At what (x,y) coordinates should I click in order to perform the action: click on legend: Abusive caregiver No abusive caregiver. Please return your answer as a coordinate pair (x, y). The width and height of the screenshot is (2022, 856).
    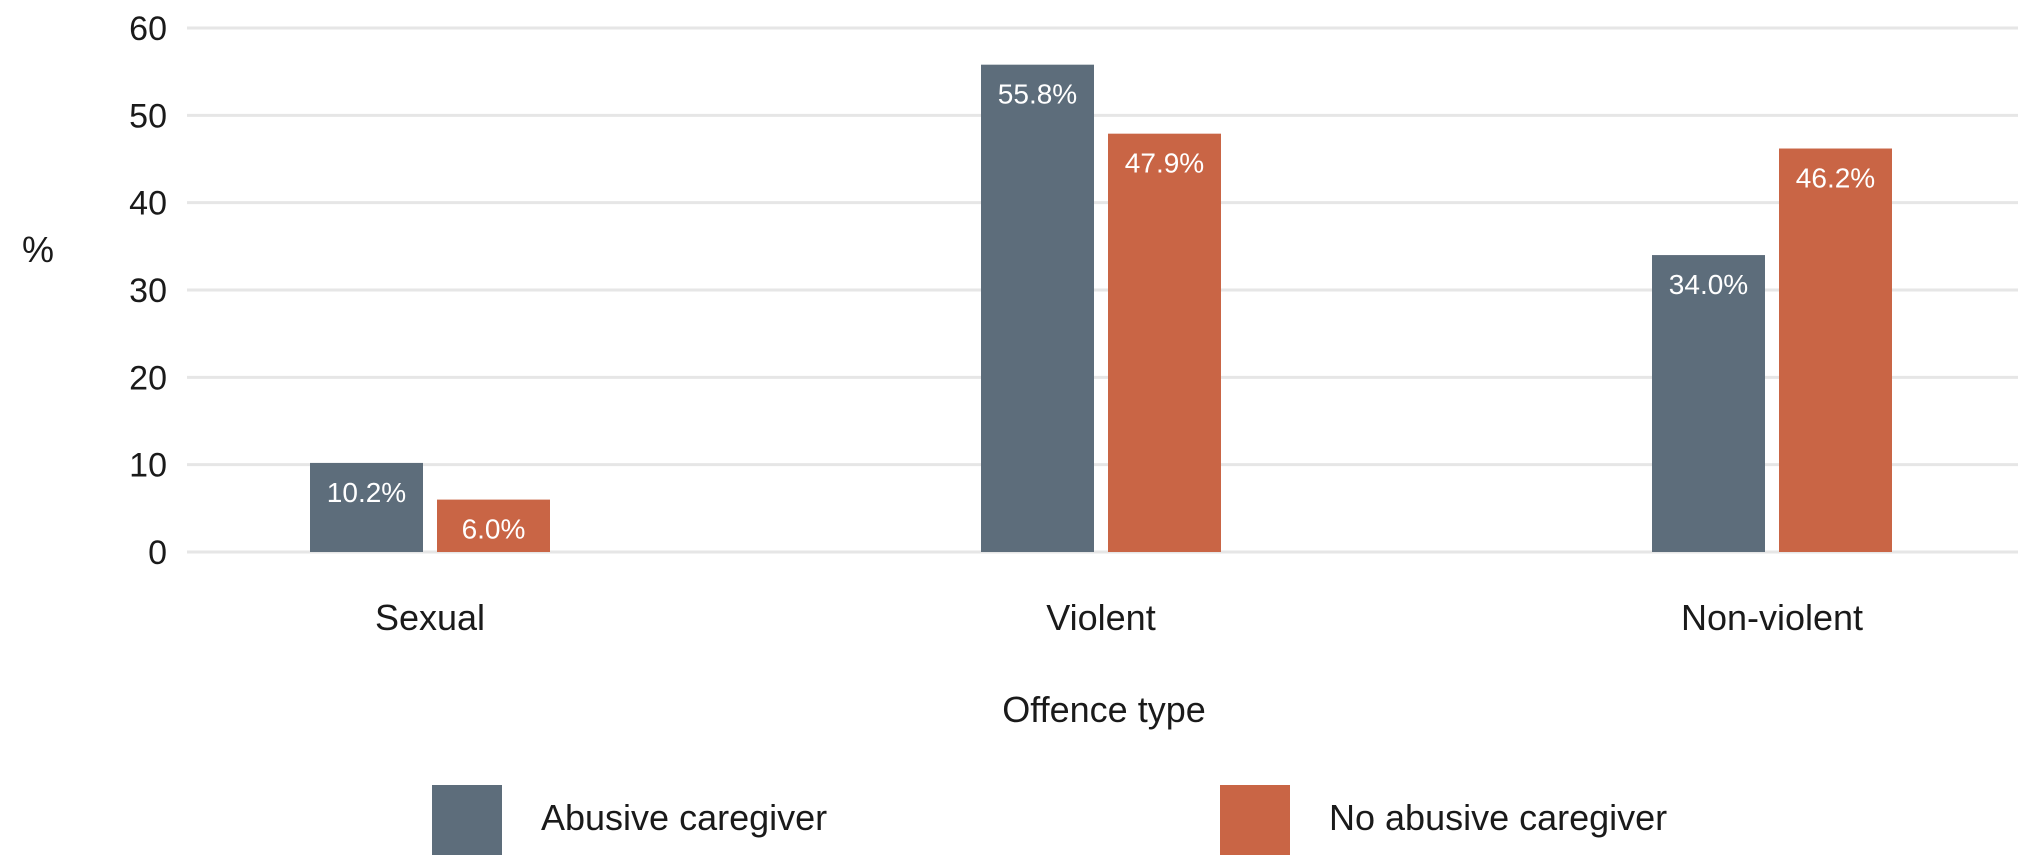
    Looking at the image, I should click on (1049, 820).